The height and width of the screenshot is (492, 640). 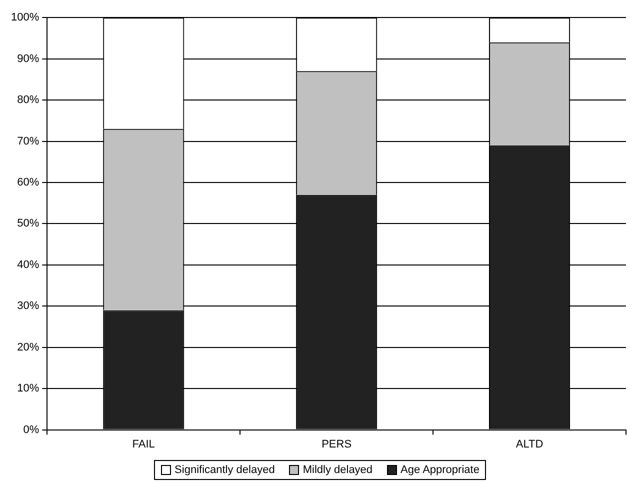 I want to click on y-tick-label: 10%, so click(x=28, y=388).